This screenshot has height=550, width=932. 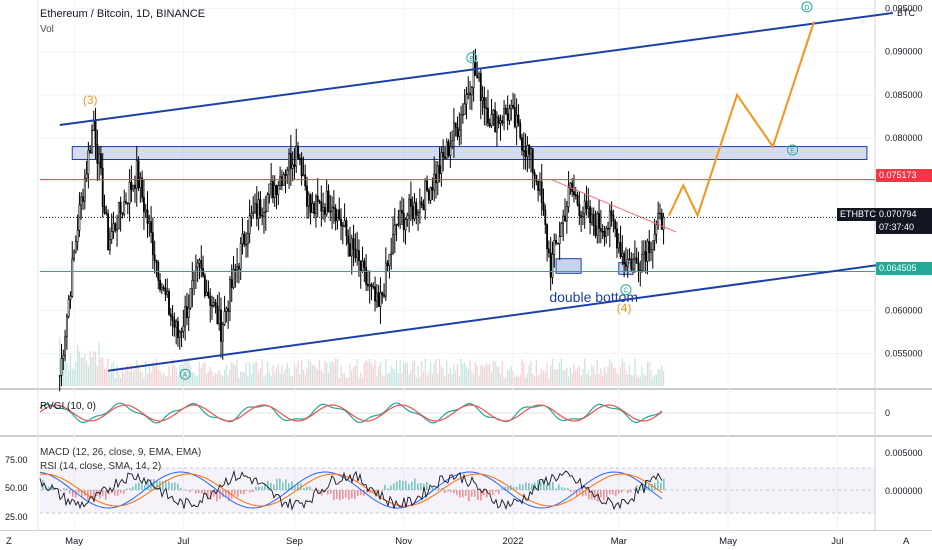 I want to click on rsi-label: RSI (14, close, SMA, 14, 2), so click(x=101, y=466).